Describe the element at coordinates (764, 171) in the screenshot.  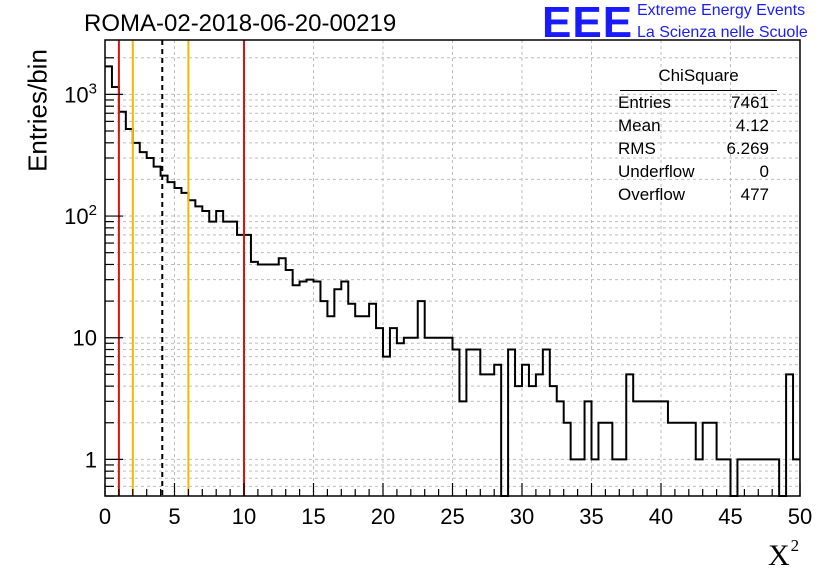
I see `stats-value: 0` at that location.